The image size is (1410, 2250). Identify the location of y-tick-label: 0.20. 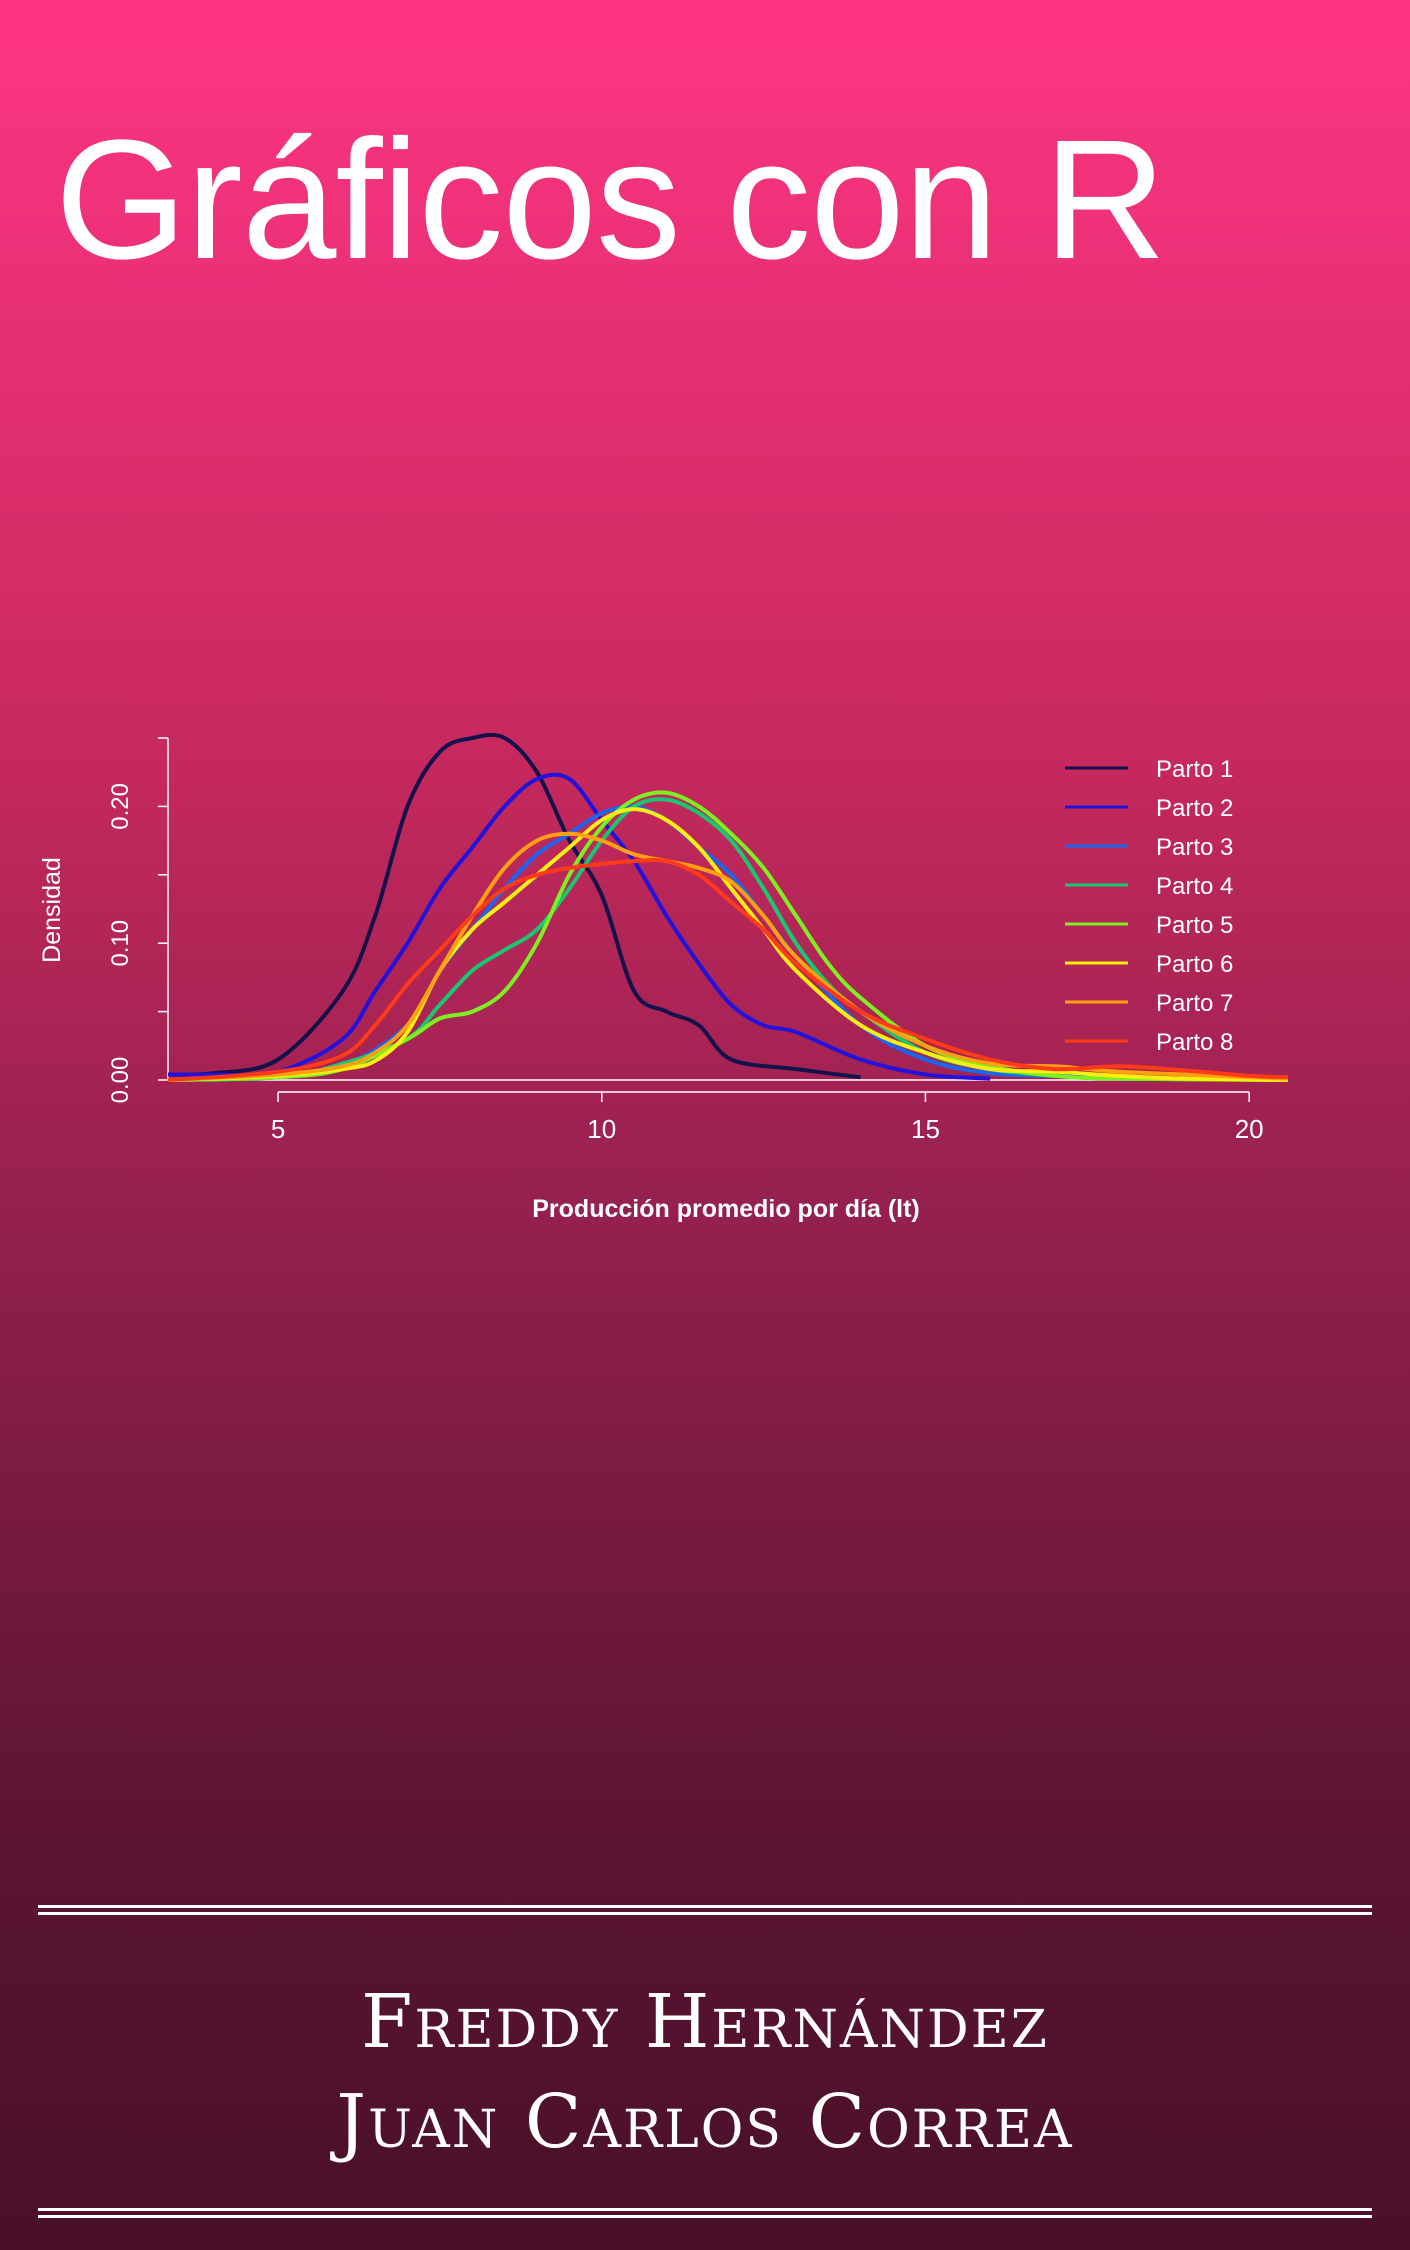
(120, 806).